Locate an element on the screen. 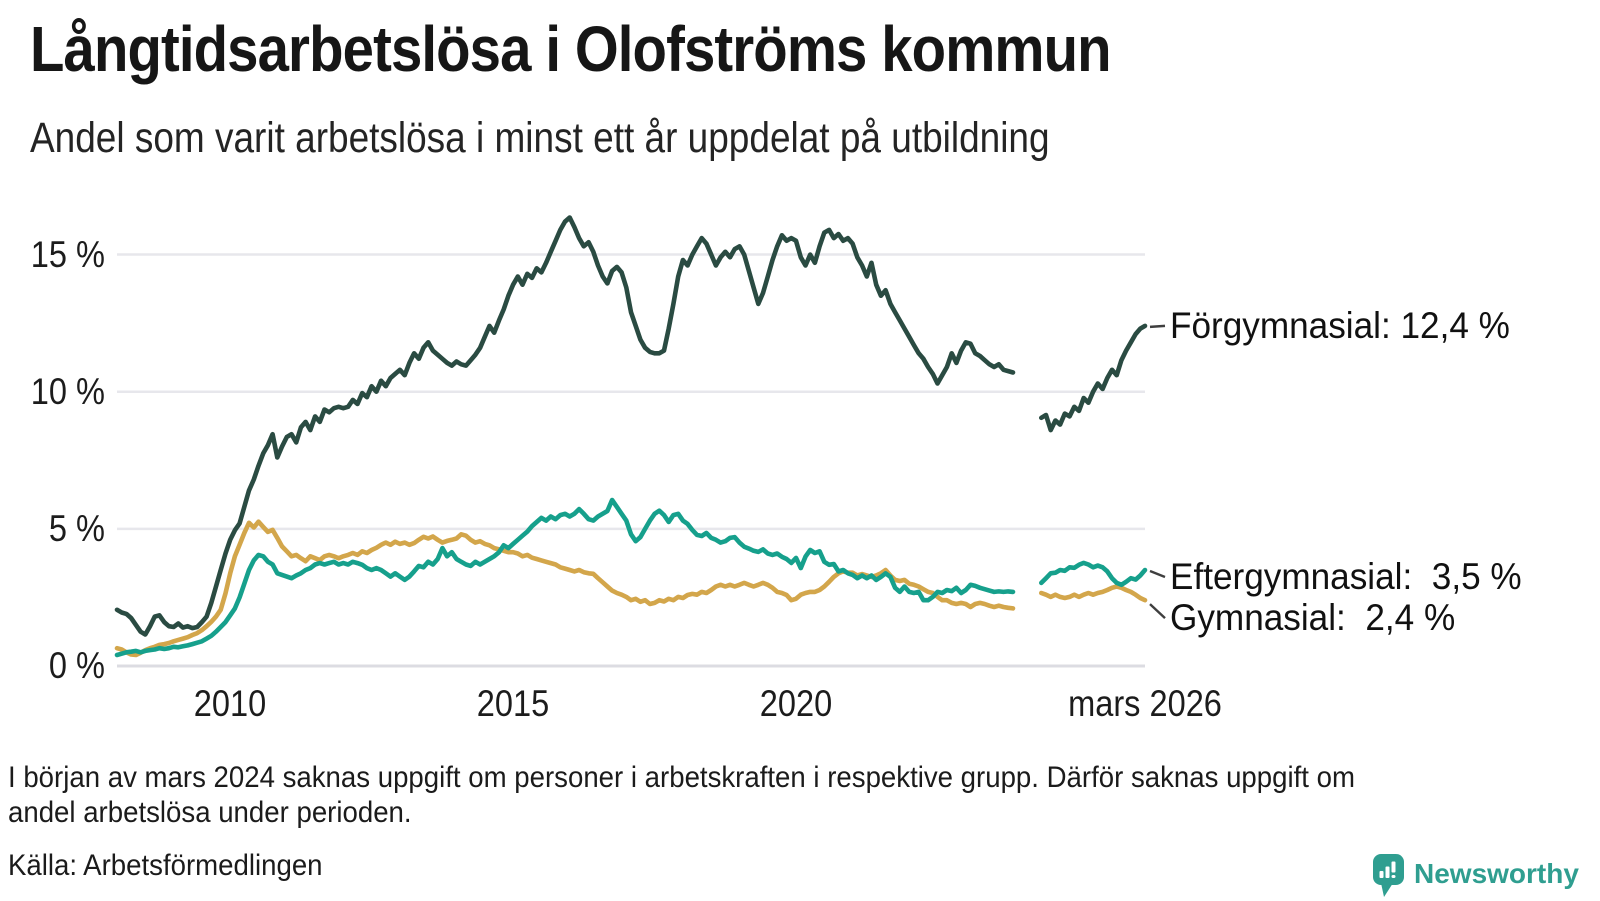  y-tick-3: 15 % is located at coordinates (67, 254).